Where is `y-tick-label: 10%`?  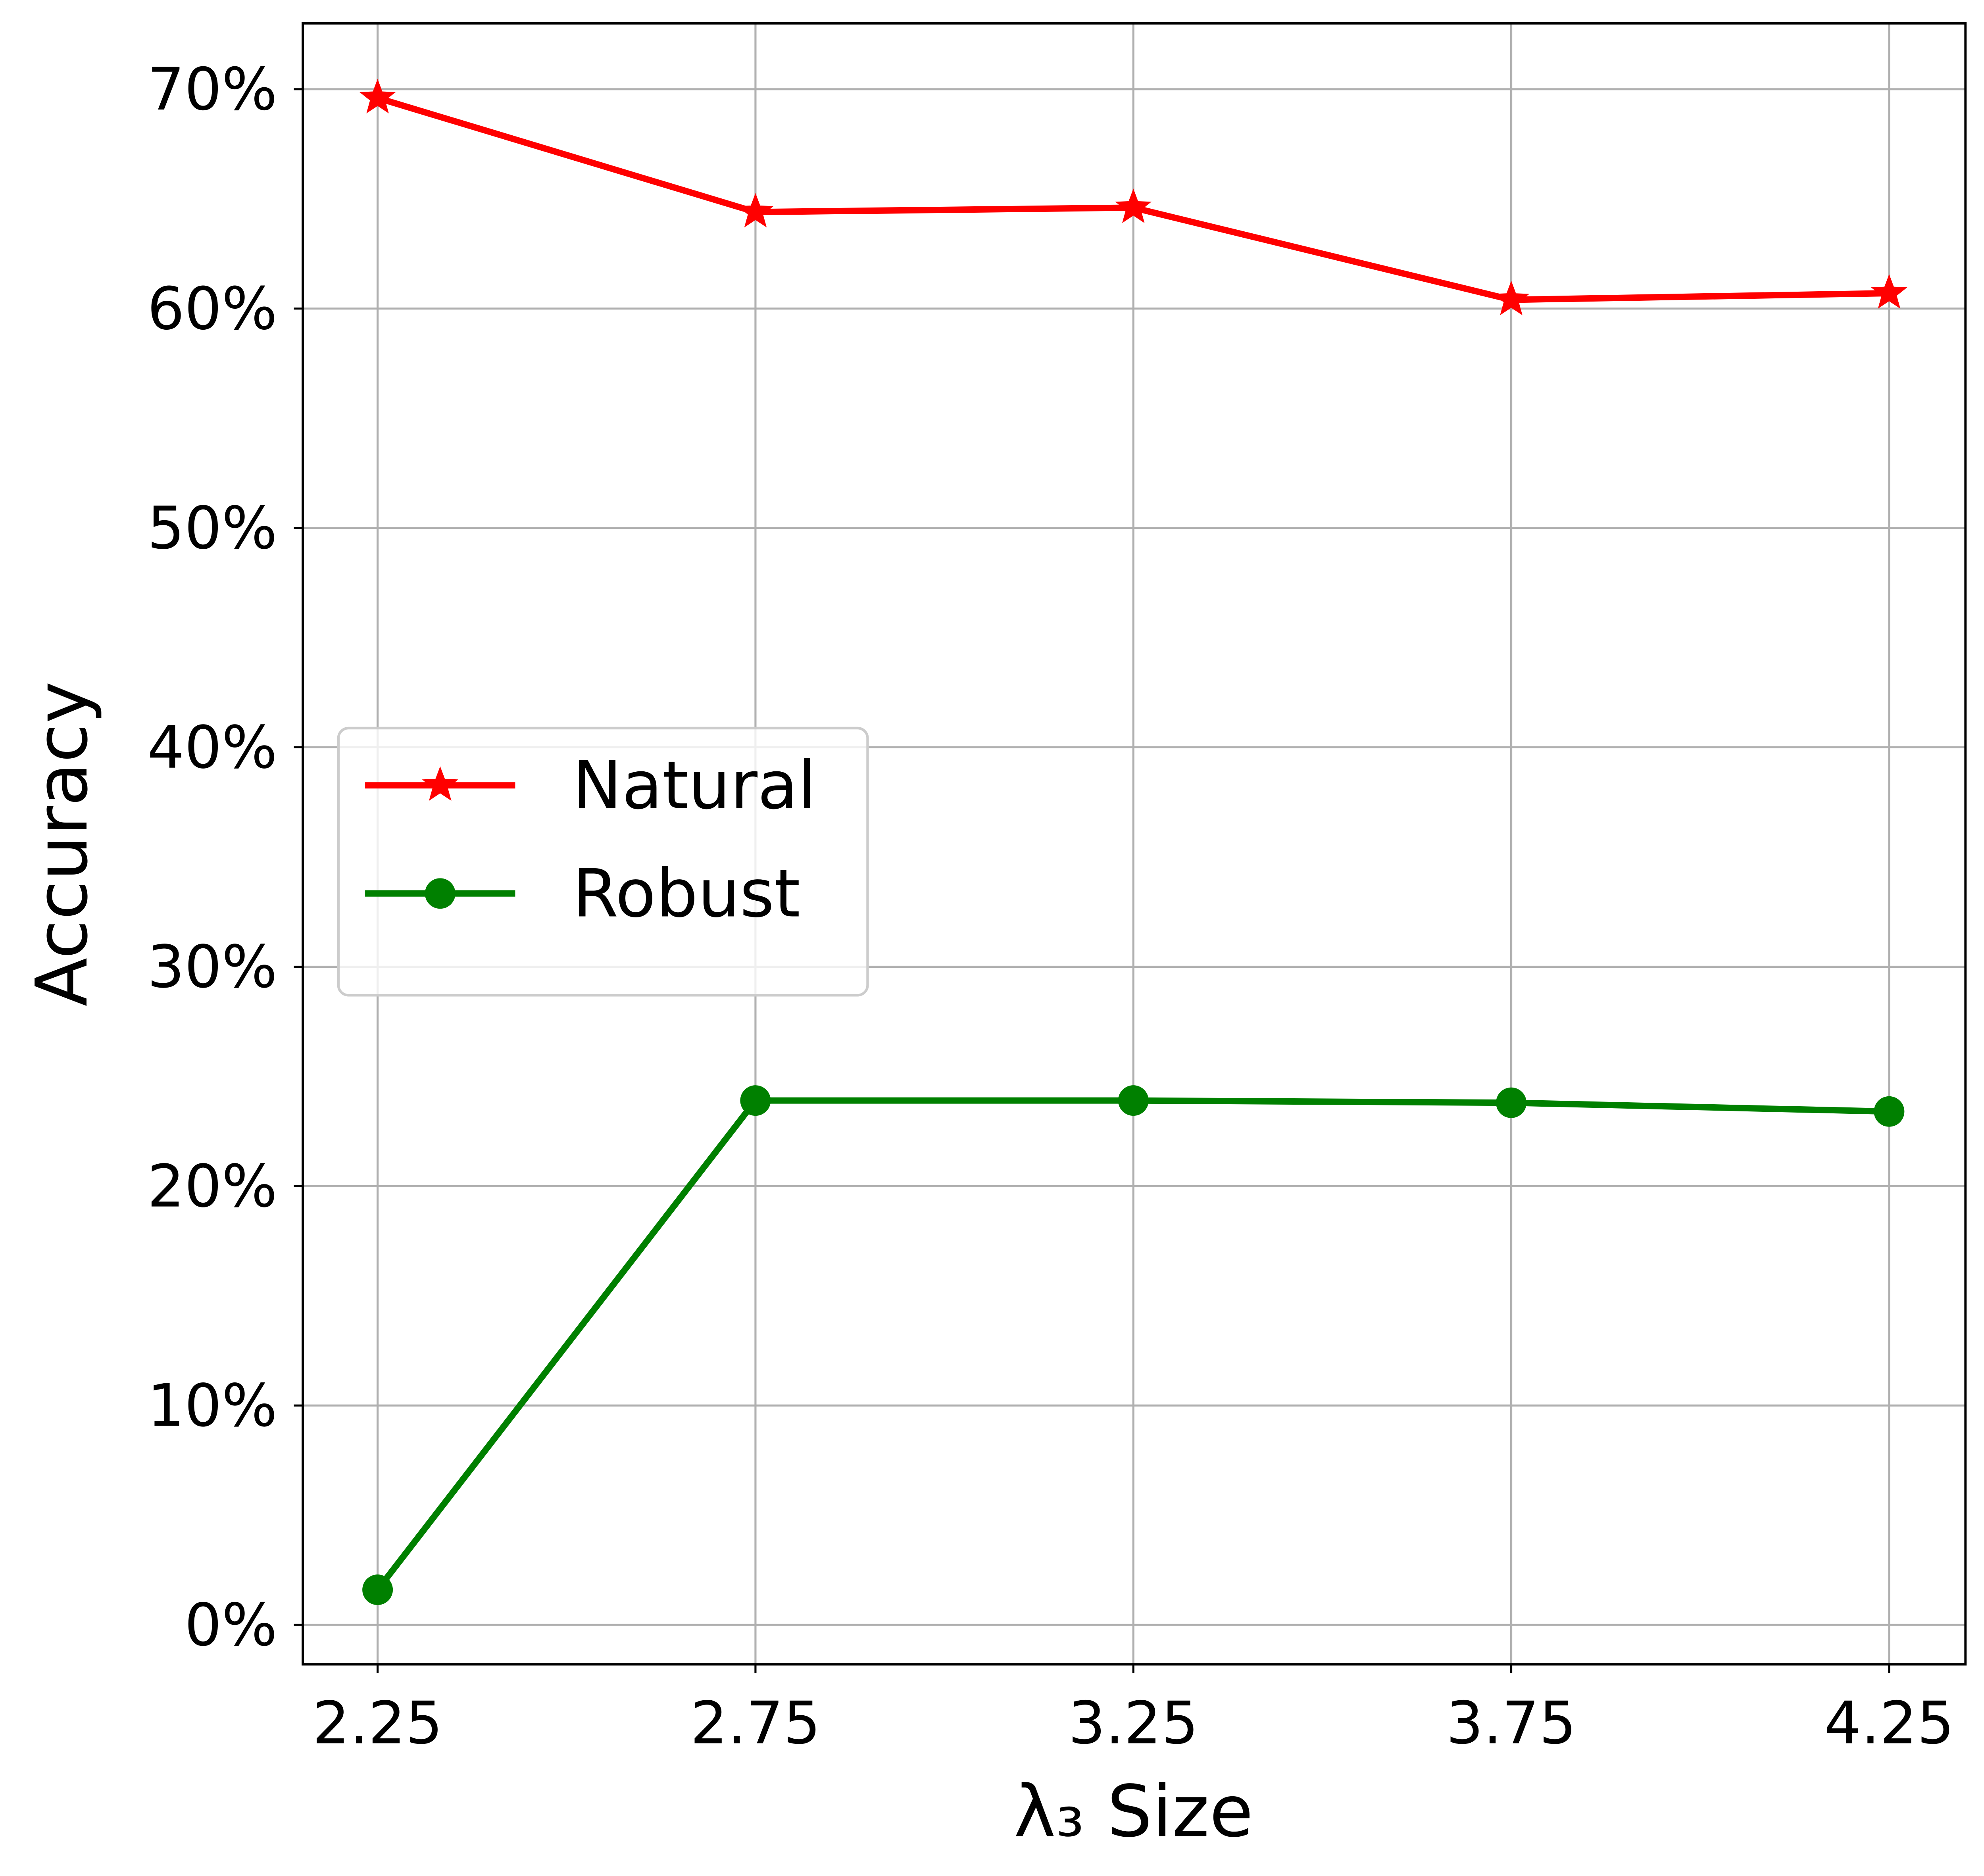
y-tick-label: 10% is located at coordinates (212, 1405).